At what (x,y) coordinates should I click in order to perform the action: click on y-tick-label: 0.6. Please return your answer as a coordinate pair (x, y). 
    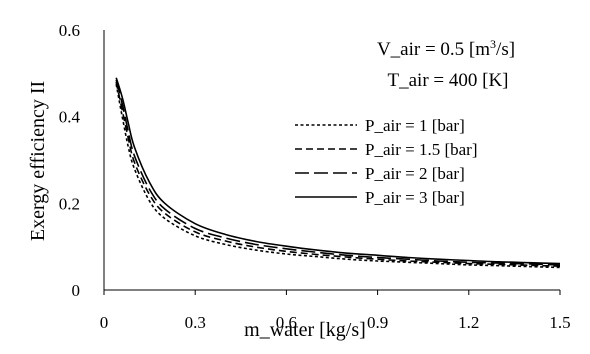
    Looking at the image, I should click on (69, 30).